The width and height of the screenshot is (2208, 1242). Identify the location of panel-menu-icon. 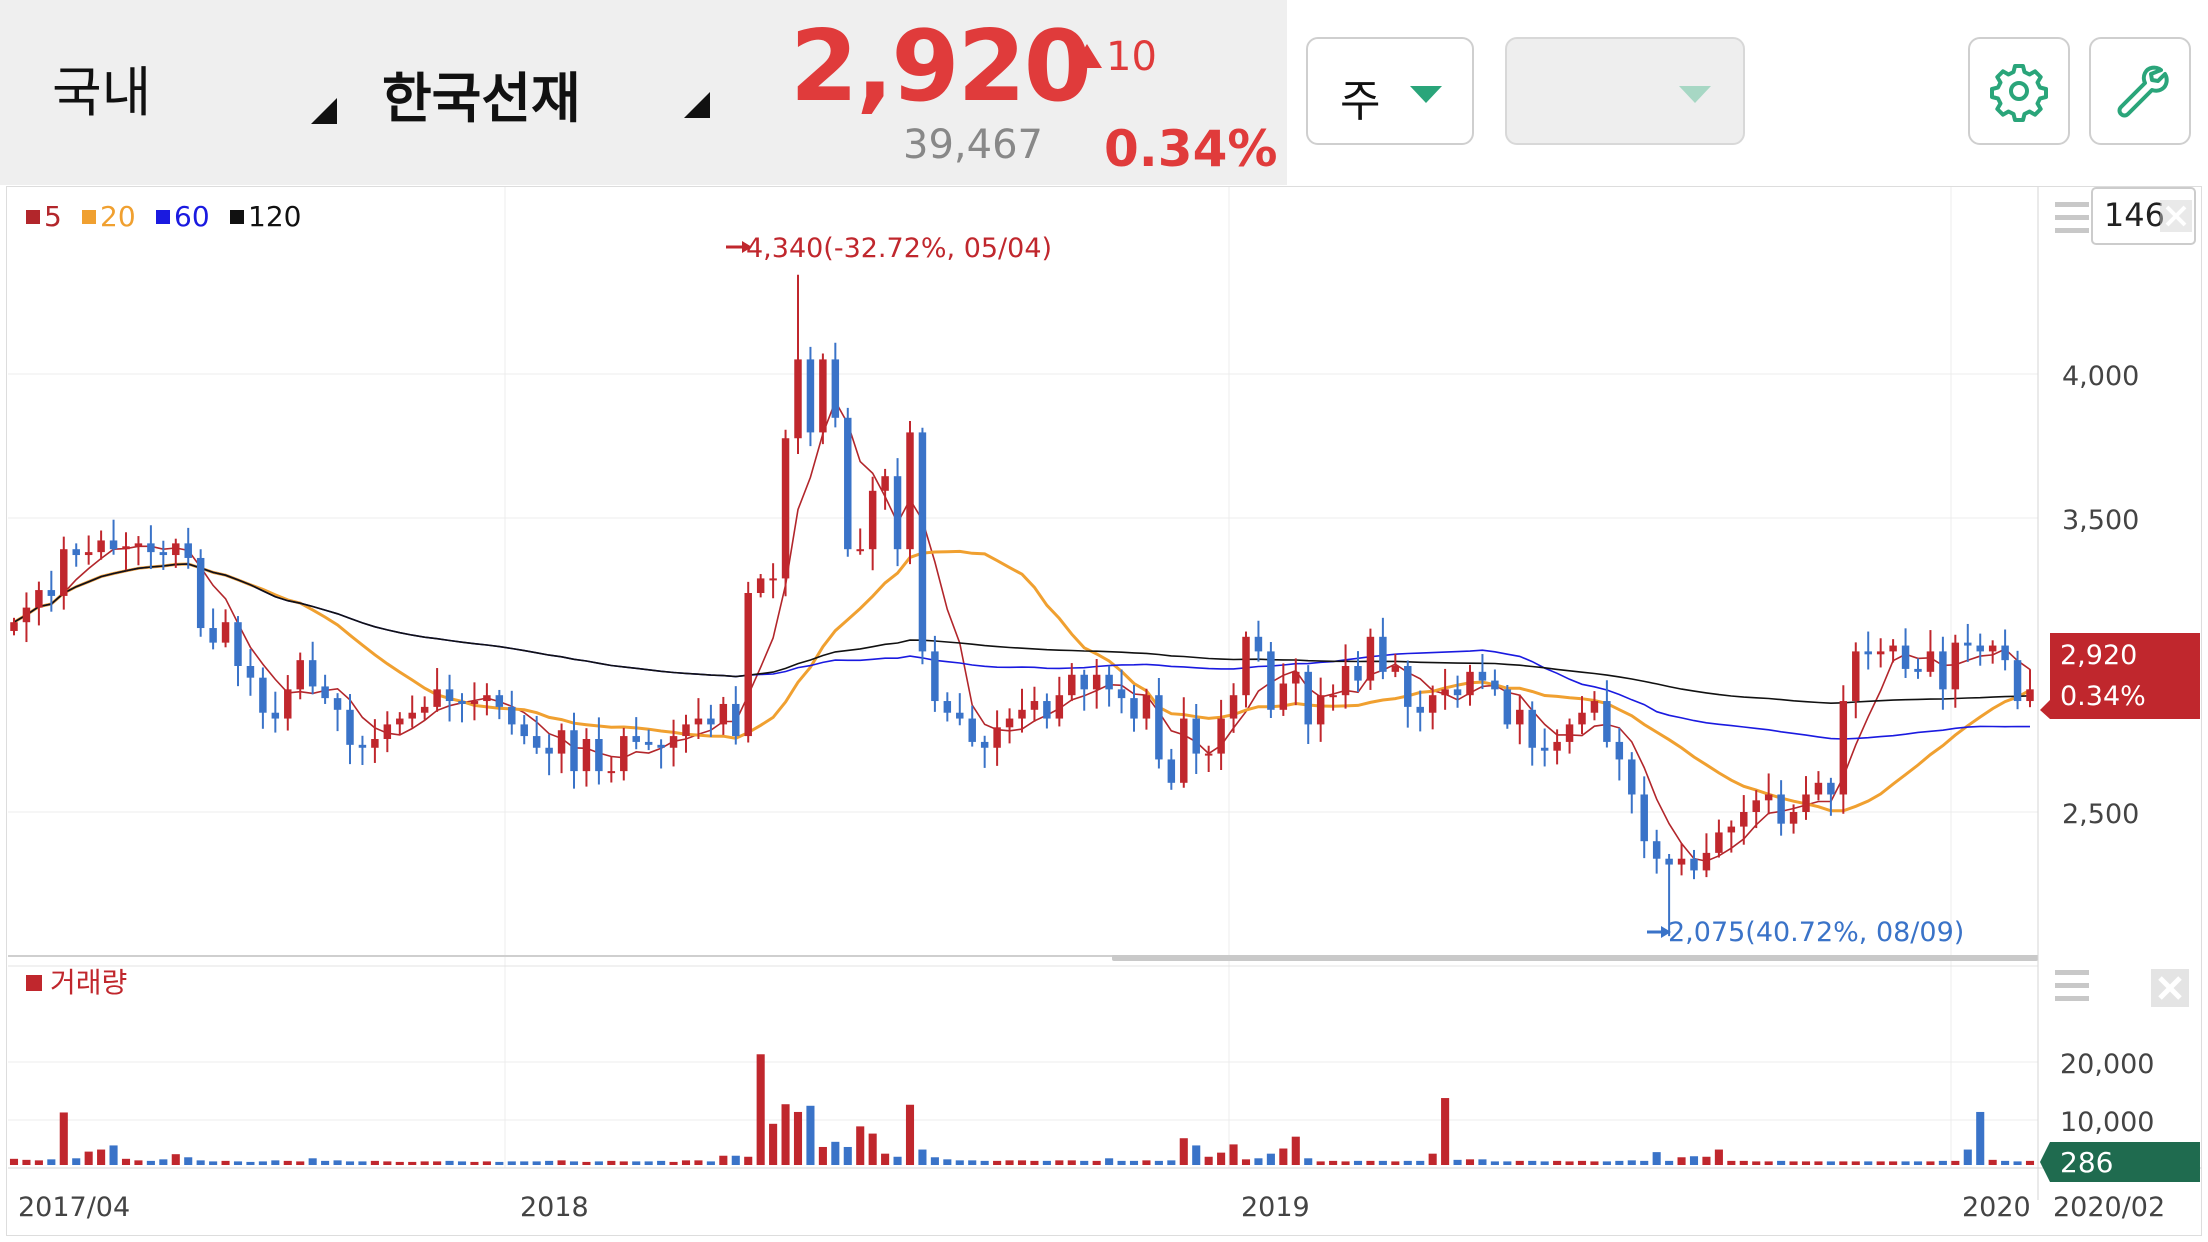
(2072, 217).